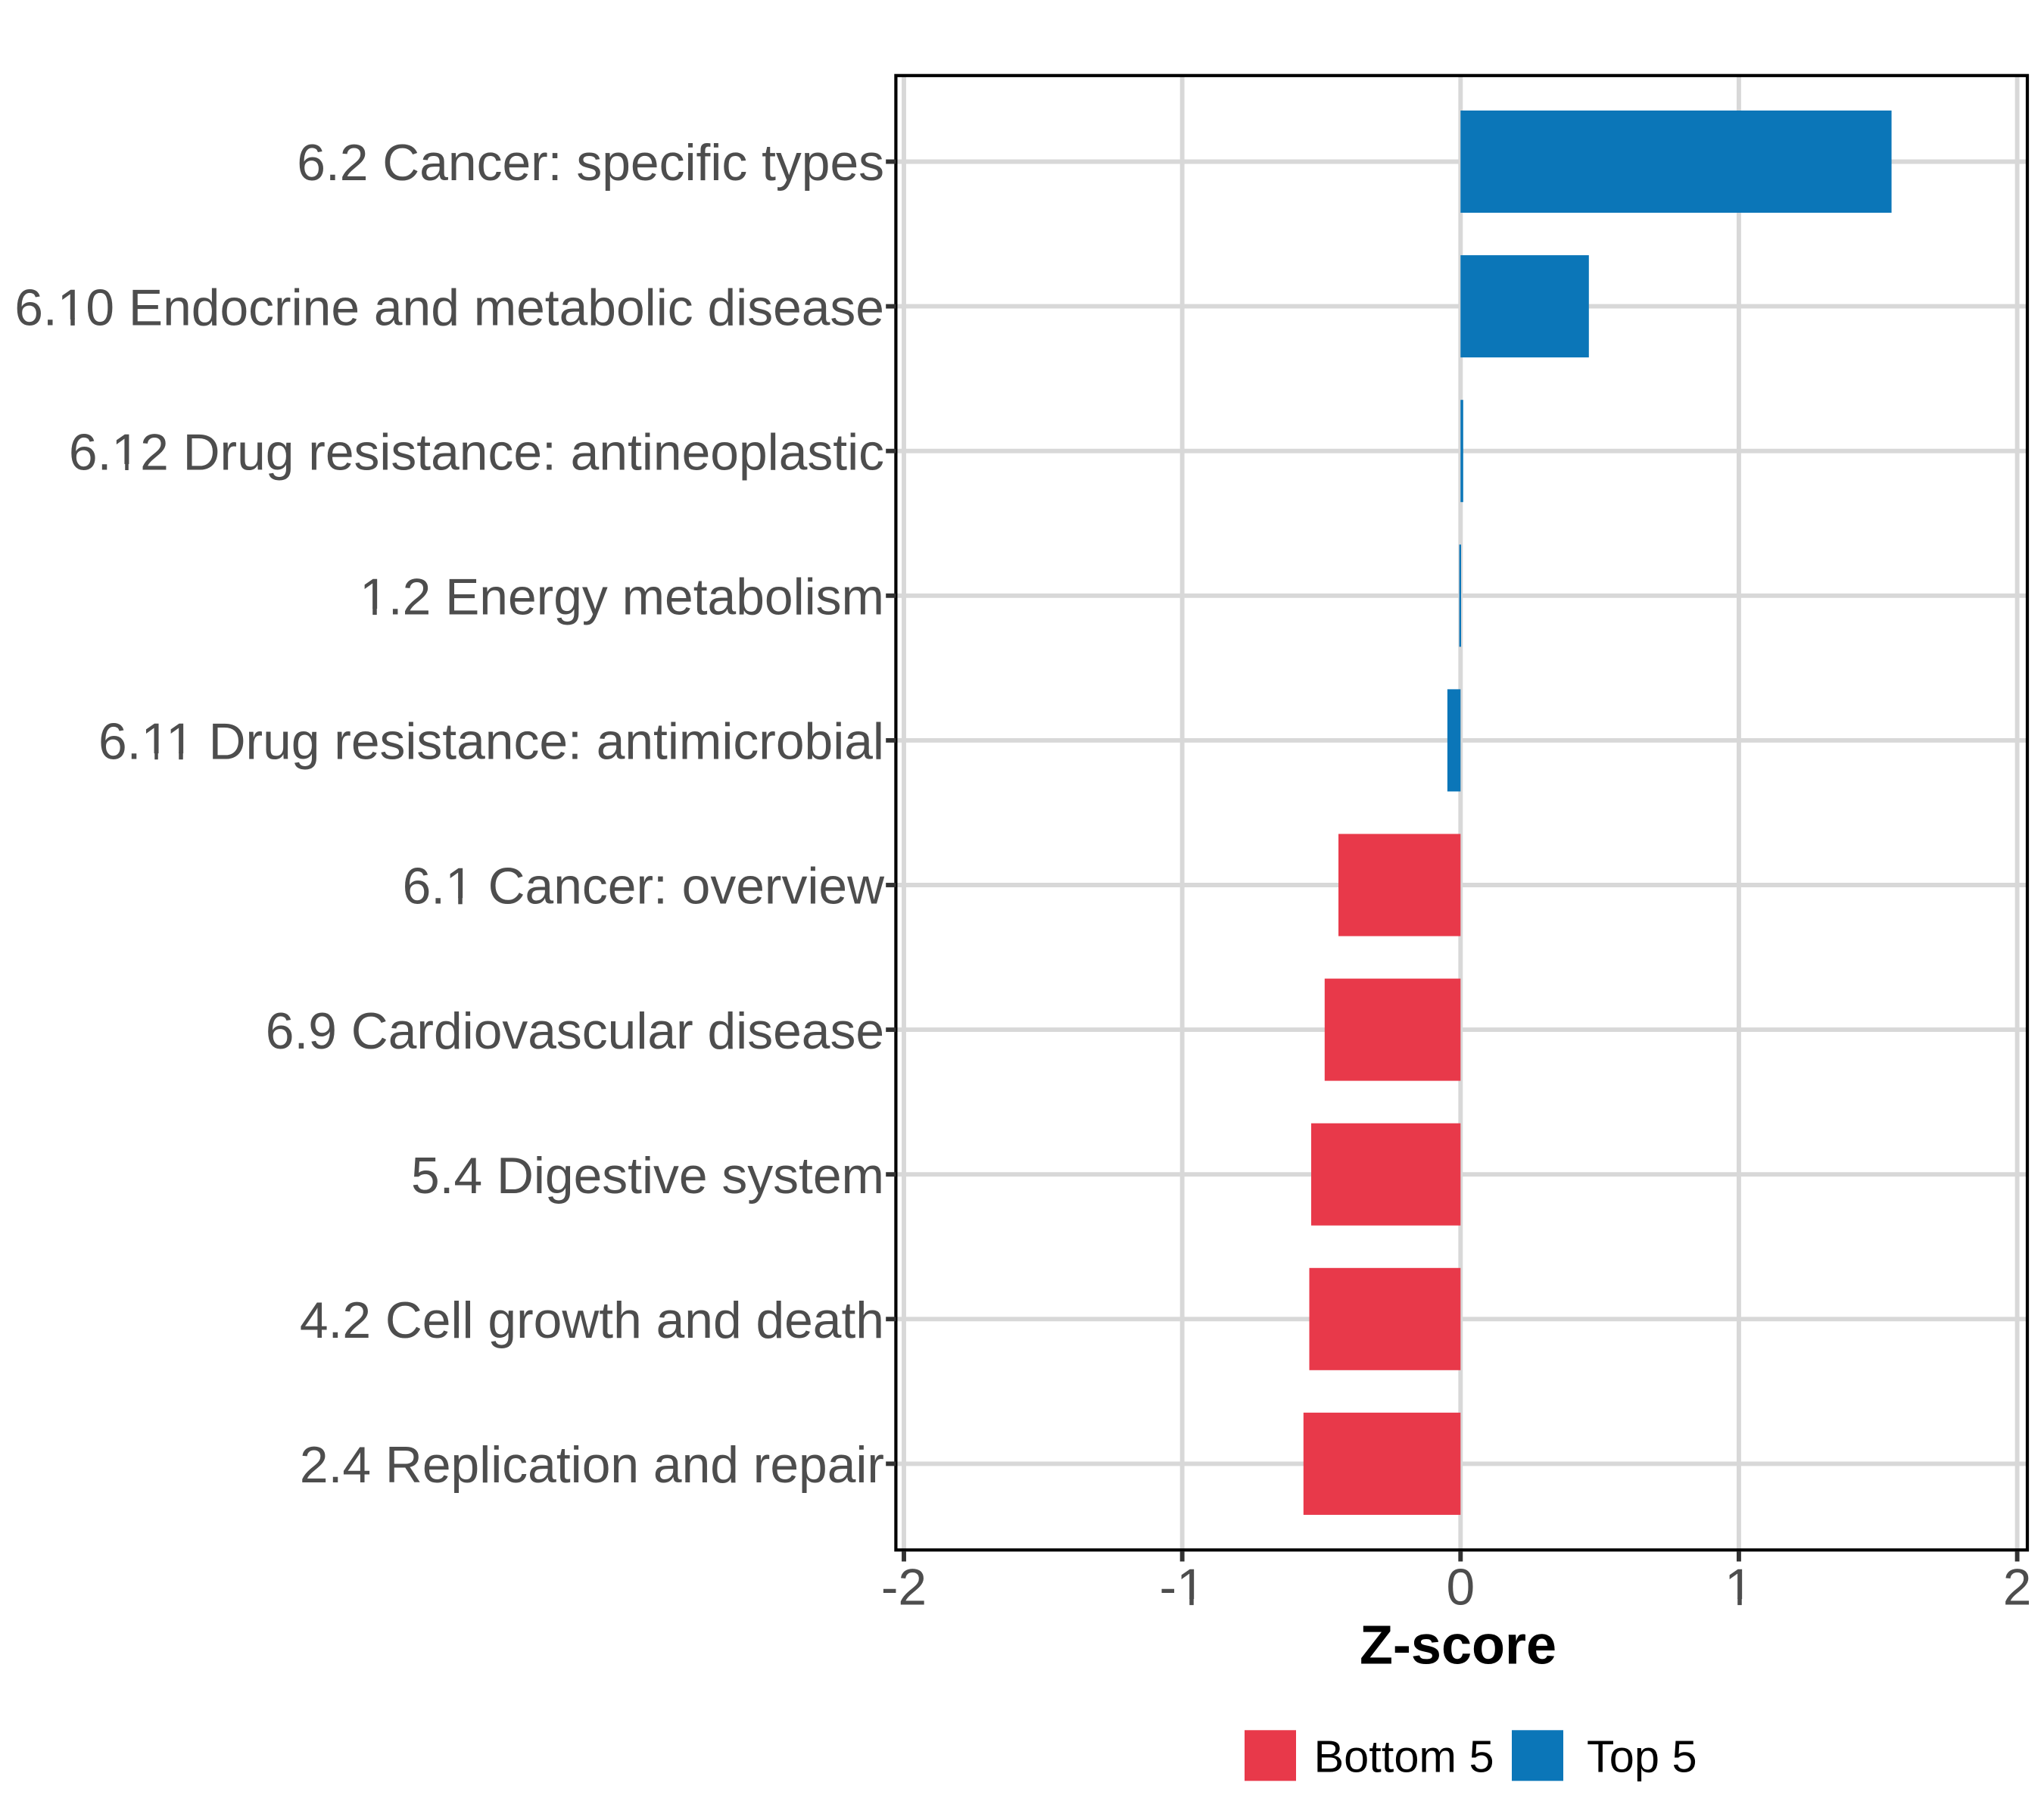 This screenshot has height=1817, width=2044. I want to click on svg-text: 2, so click(2018, 1588).